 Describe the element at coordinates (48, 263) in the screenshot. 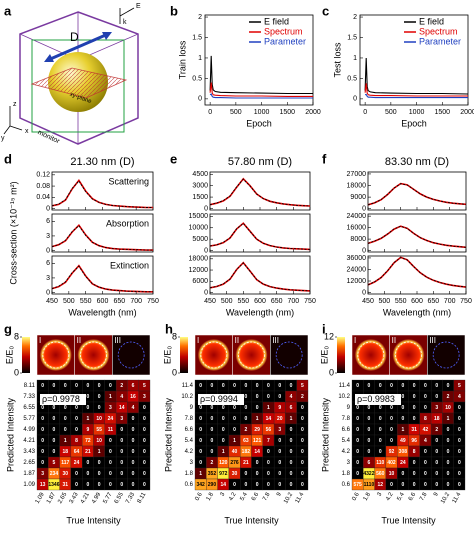

I see `y-tick-label: 6` at that location.